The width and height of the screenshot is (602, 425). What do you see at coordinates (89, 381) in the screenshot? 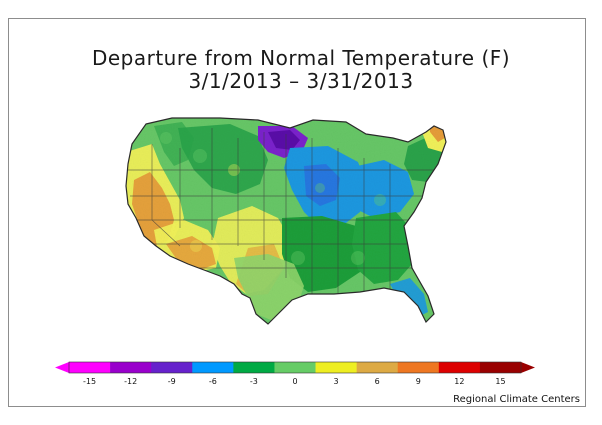
I see `legend-tick-label: -15` at bounding box center [89, 381].